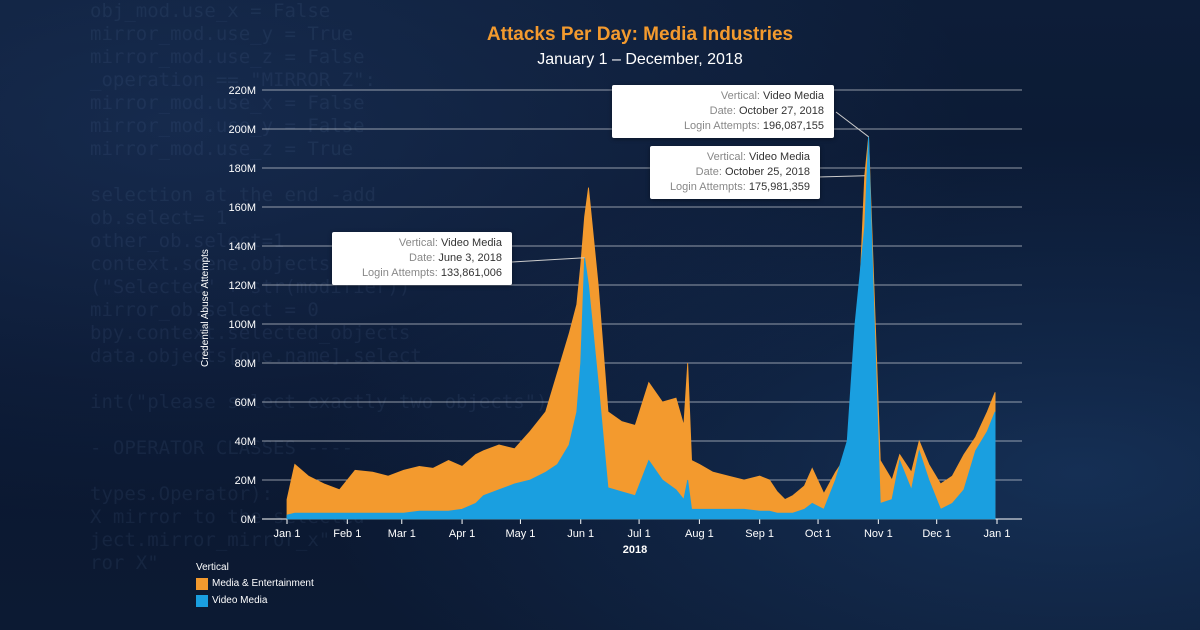 The height and width of the screenshot is (630, 1200). Describe the element at coordinates (205, 308) in the screenshot. I see `y-axis-label: Credential Abuse Attempts` at that location.